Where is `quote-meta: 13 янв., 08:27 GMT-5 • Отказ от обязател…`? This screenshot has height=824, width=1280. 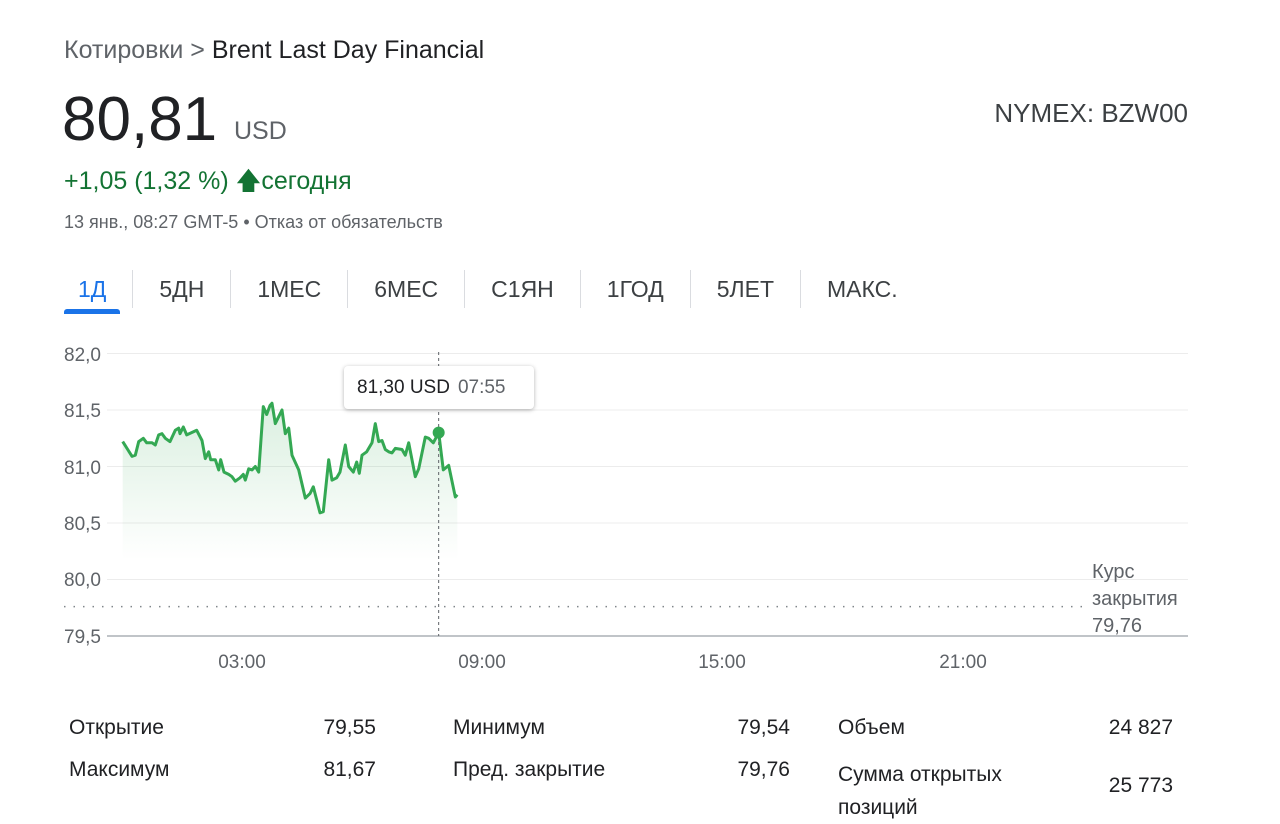
quote-meta: 13 янв., 08:27 GMT-5 • Отказ от обязател… is located at coordinates (253, 222).